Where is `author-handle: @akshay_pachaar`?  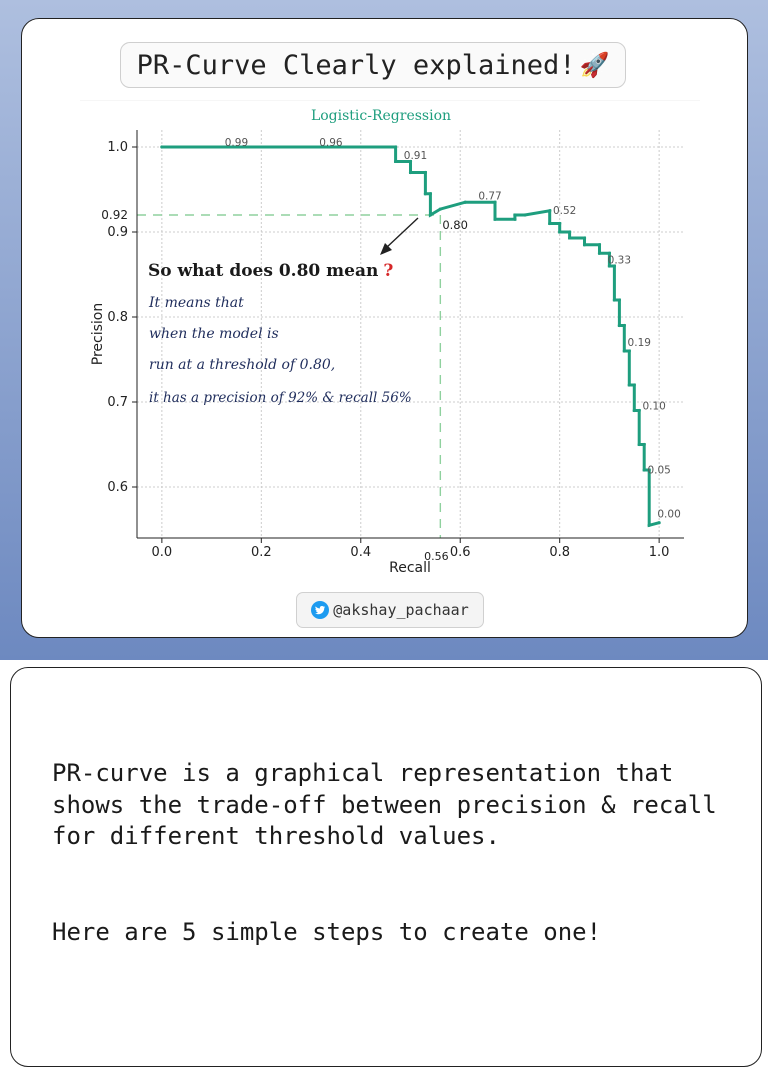
author-handle: @akshay_pachaar is located at coordinates (390, 610).